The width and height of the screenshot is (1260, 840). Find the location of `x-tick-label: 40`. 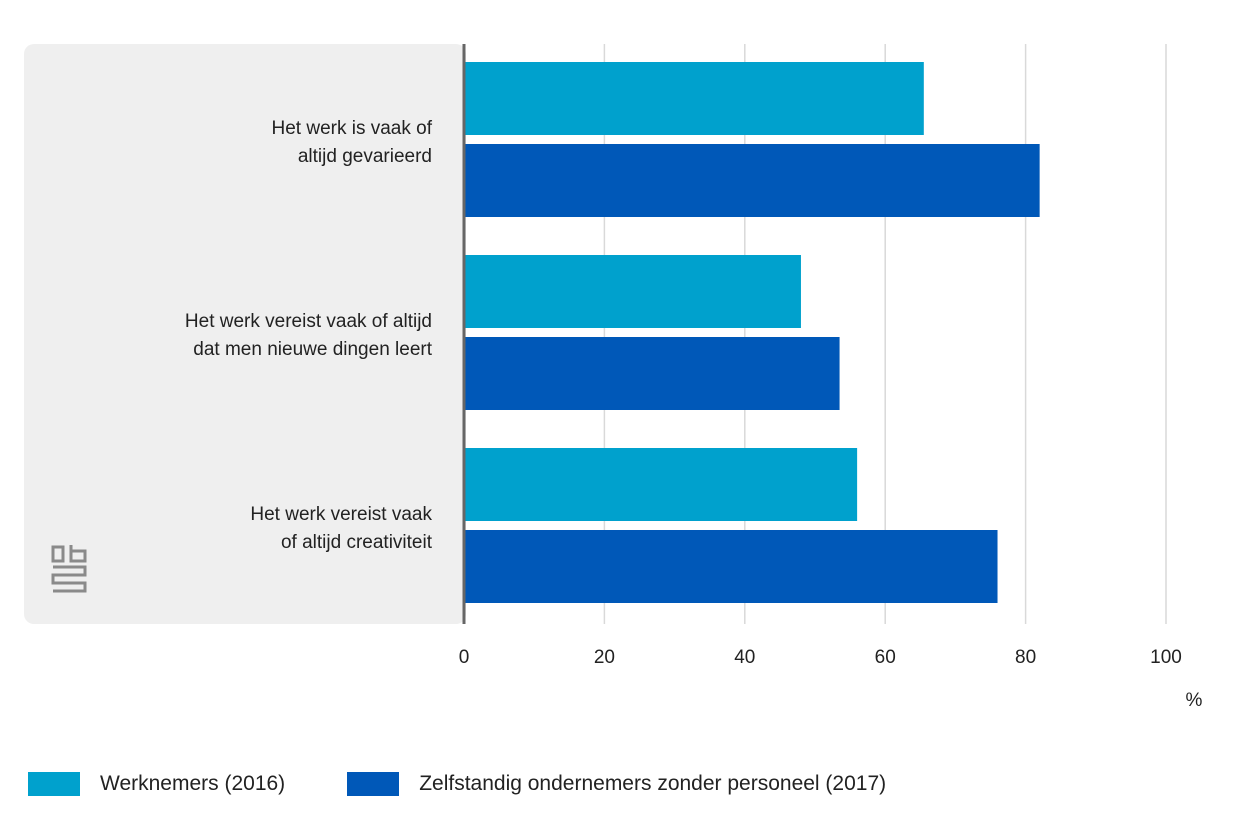

x-tick-label: 40 is located at coordinates (744, 657).